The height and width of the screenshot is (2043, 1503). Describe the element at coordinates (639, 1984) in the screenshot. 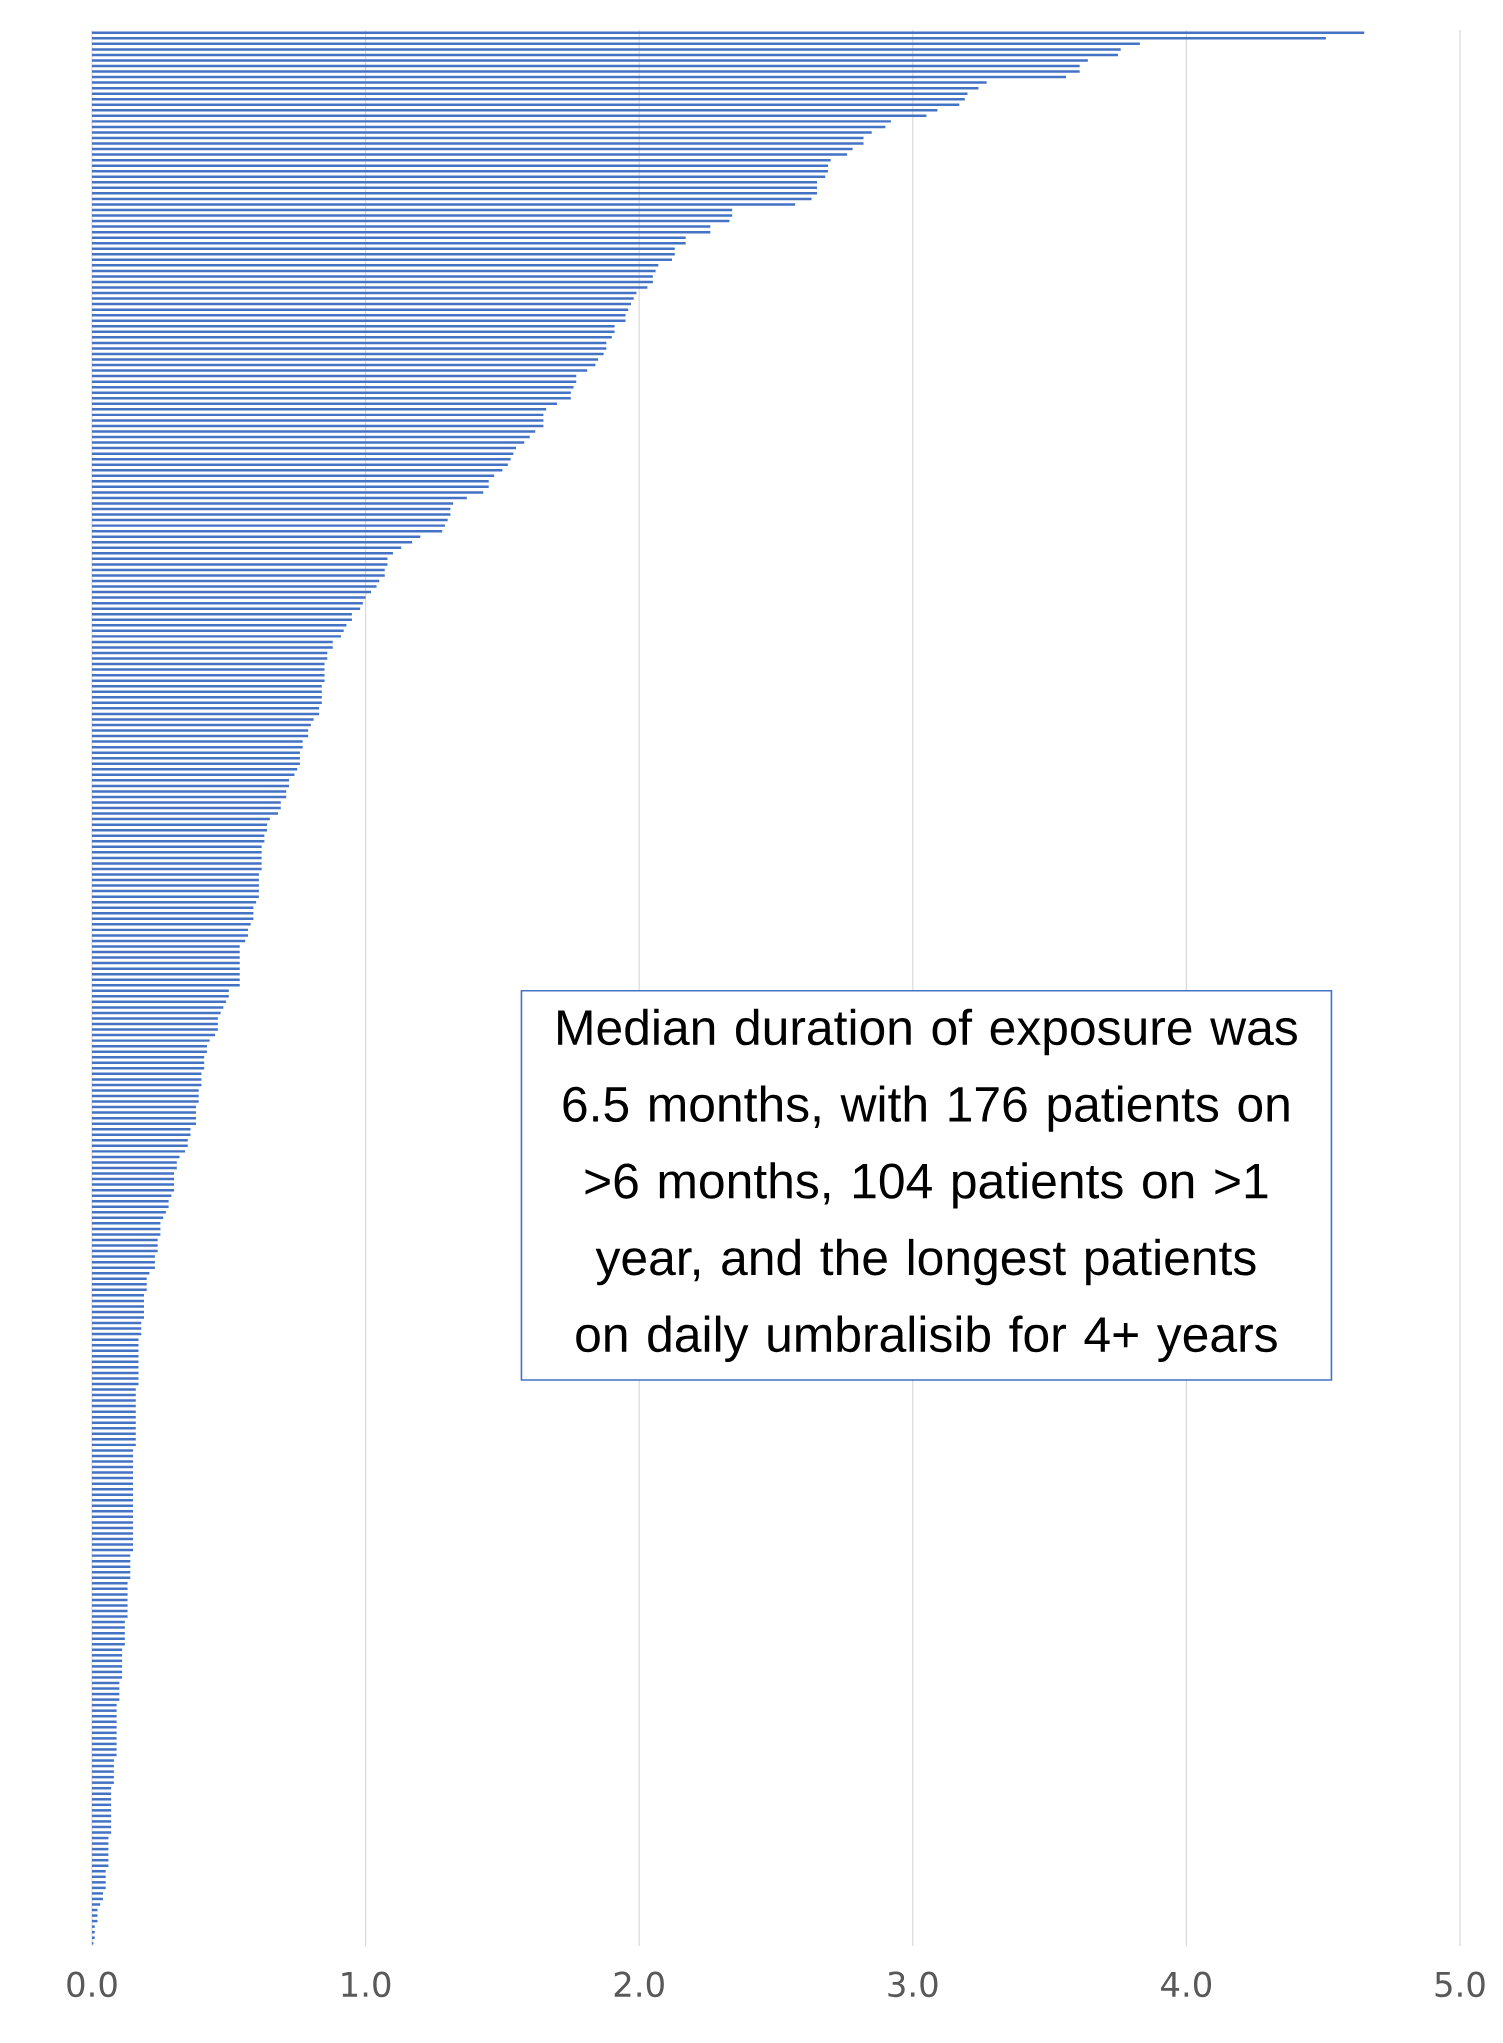

I see `x-tick-label: 2.0` at that location.